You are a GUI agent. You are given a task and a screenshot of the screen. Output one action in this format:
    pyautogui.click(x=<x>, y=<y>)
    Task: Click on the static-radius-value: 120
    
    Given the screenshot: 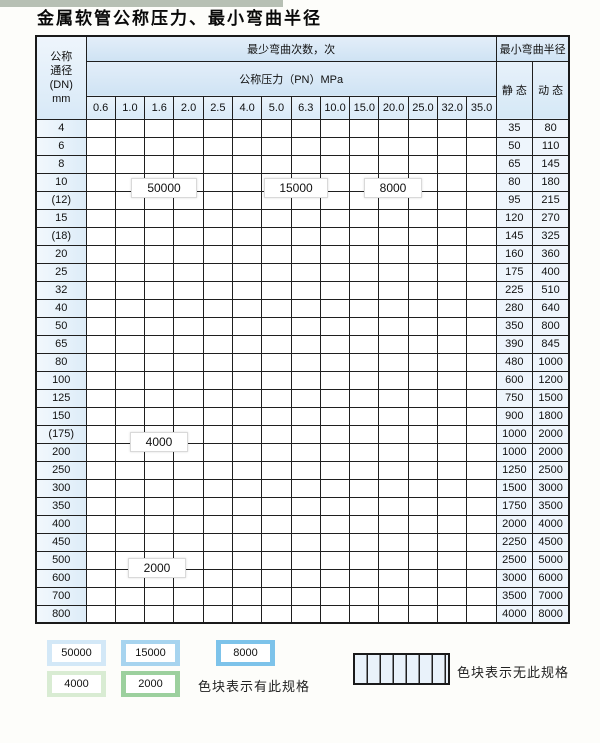 What is the action you would take?
    pyautogui.click(x=514, y=218)
    